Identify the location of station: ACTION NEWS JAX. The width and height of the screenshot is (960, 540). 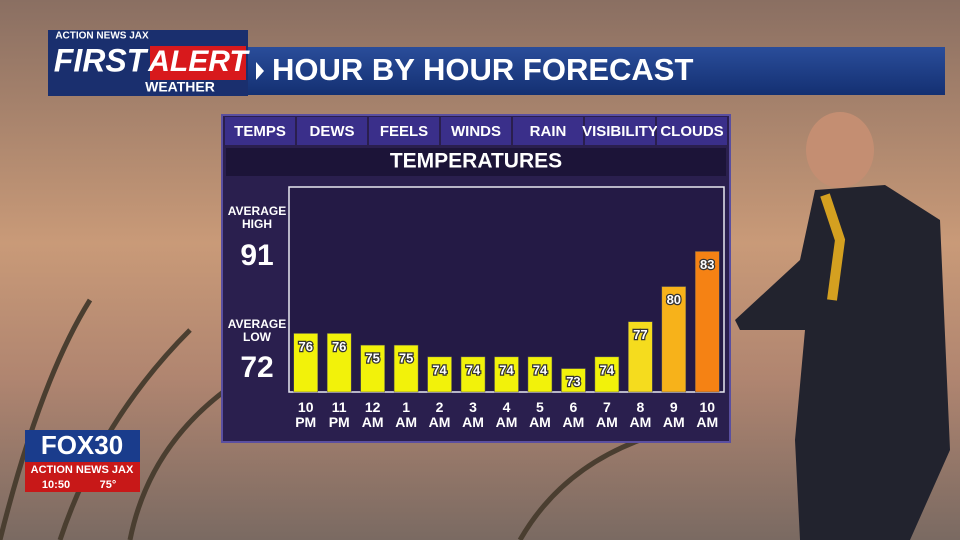
(102, 36).